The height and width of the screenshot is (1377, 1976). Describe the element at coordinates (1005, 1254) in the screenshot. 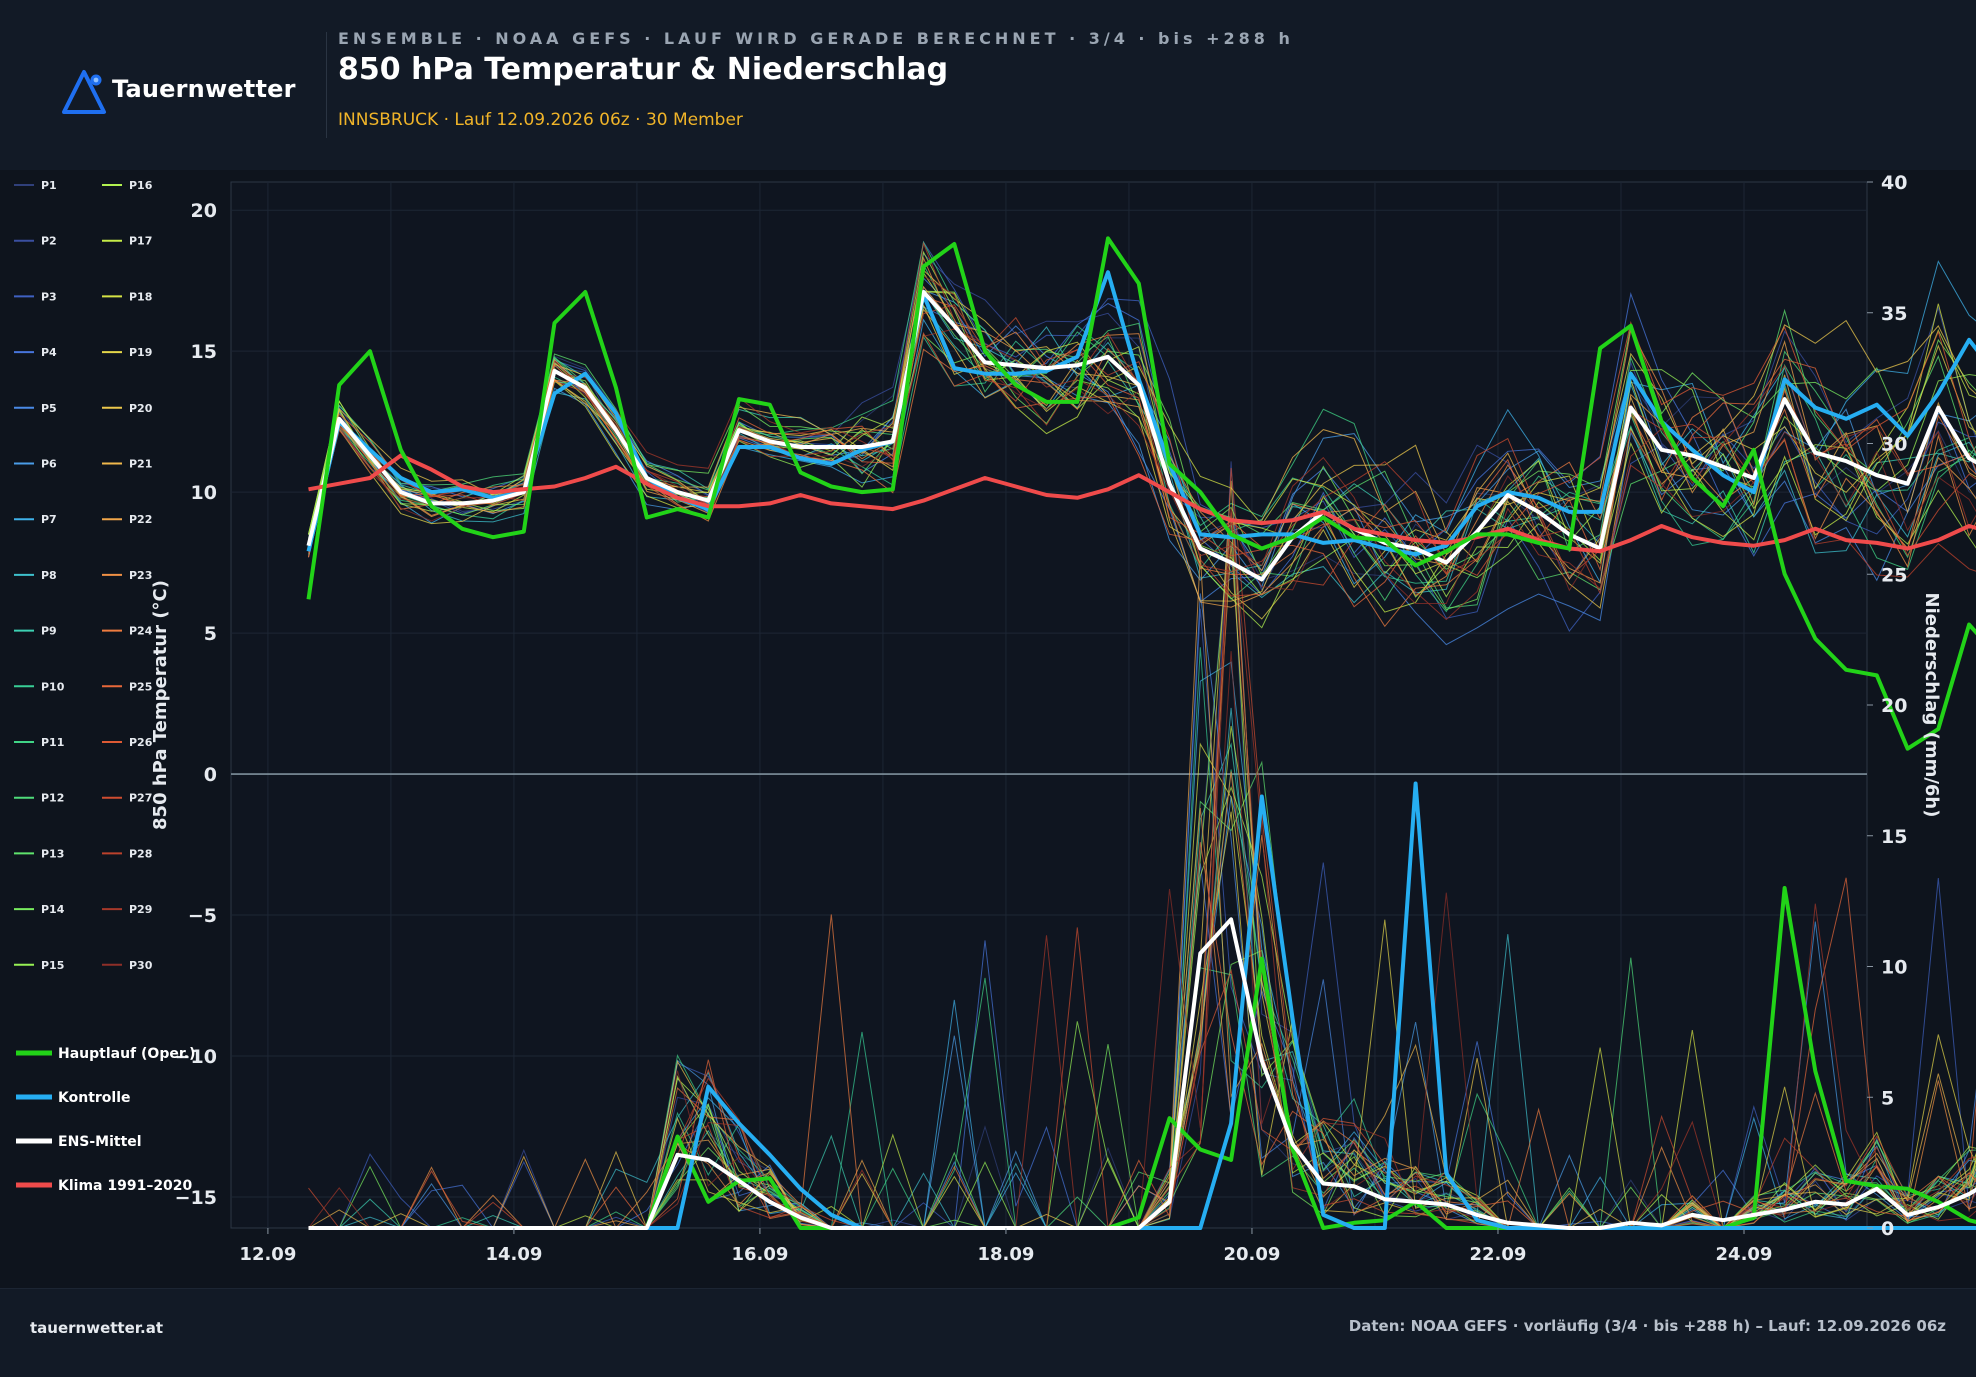

I see `x-tick-label: 18.09` at that location.